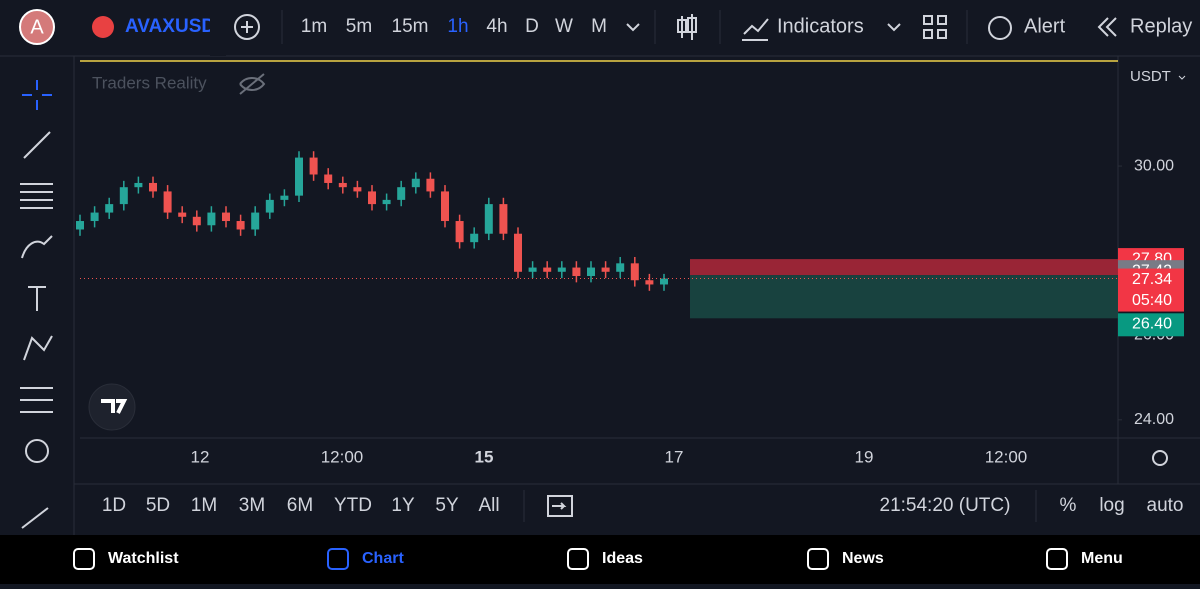 The width and height of the screenshot is (1200, 589). What do you see at coordinates (945, 505) in the screenshot?
I see `clock: 21:54:20 (UTC)` at bounding box center [945, 505].